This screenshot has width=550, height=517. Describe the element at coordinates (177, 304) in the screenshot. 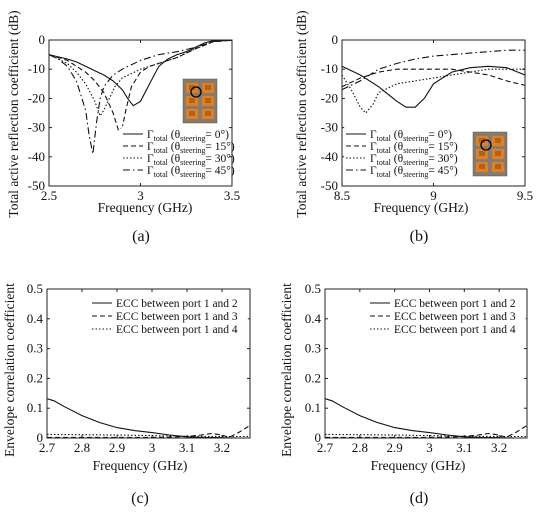

I see `legend-entry-label: ECC between port 1 and 2` at that location.